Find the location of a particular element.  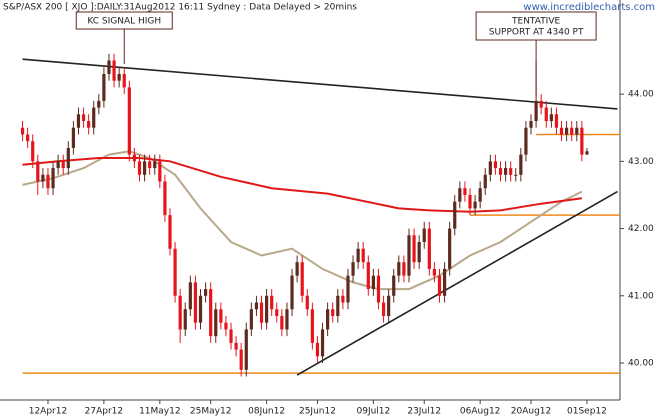

x-tick-label: 12Apr12 is located at coordinates (48, 412).